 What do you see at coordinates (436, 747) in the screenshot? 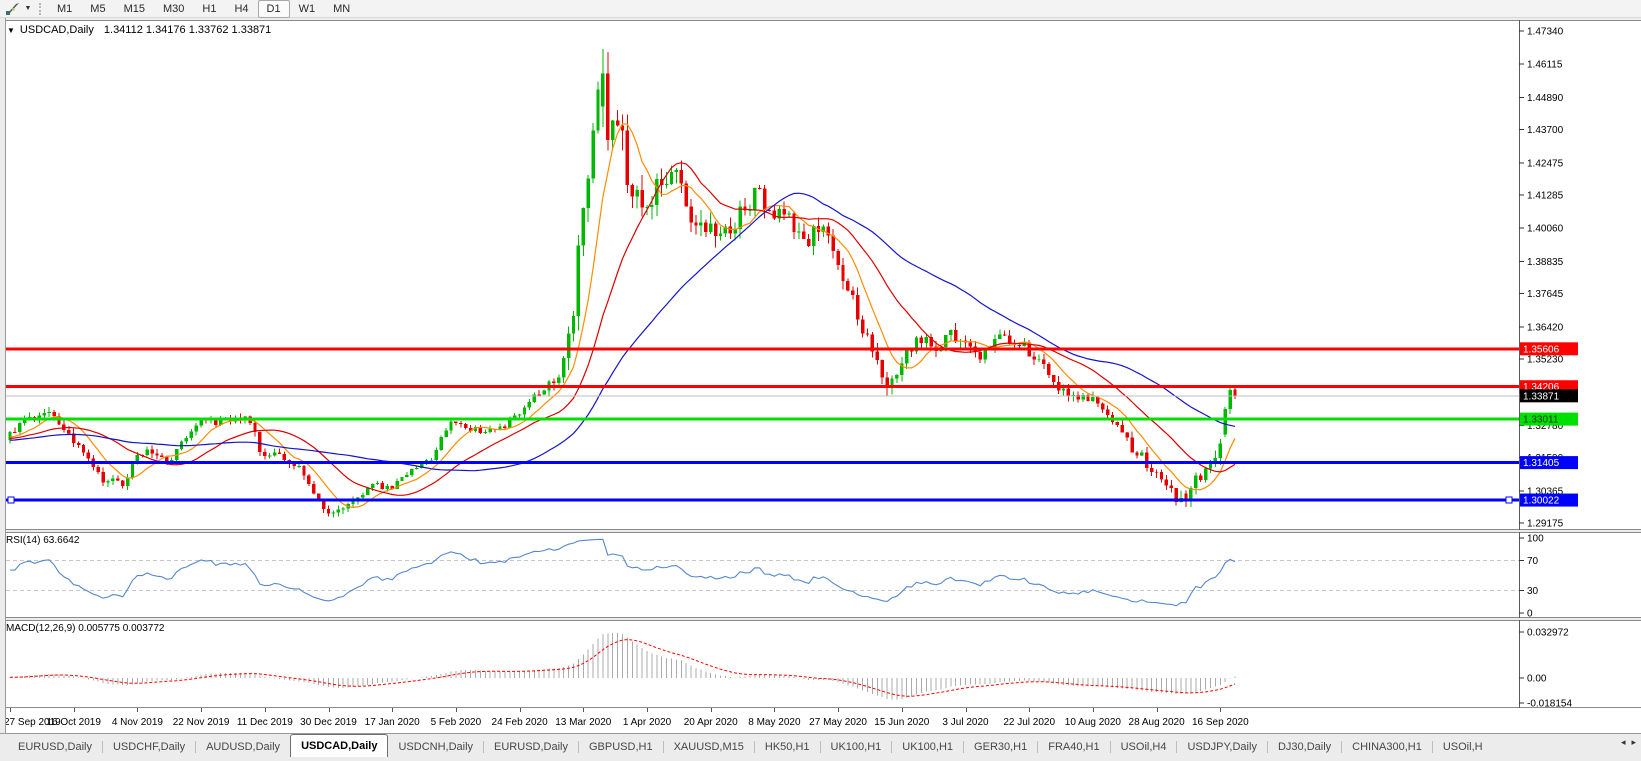
I see `chart-tab-usdcnh-daily: USDCNH,Daily` at bounding box center [436, 747].